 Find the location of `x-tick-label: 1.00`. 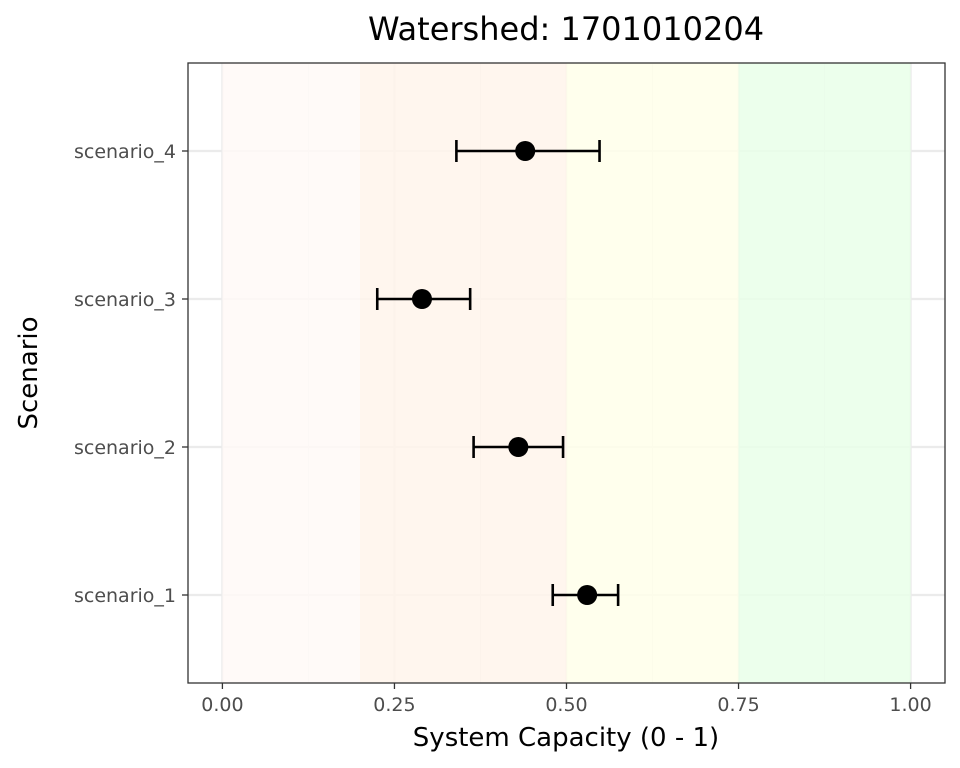

x-tick-label: 1.00 is located at coordinates (910, 705).